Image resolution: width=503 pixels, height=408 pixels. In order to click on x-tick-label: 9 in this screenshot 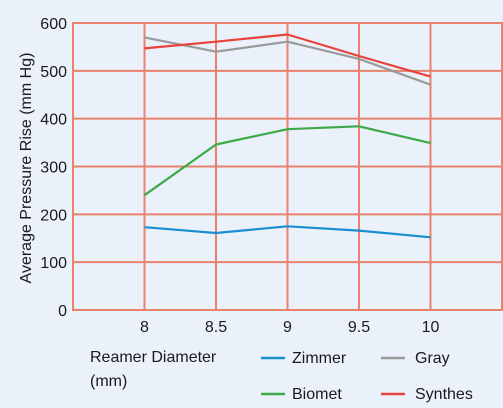, I will do `click(287, 327)`.